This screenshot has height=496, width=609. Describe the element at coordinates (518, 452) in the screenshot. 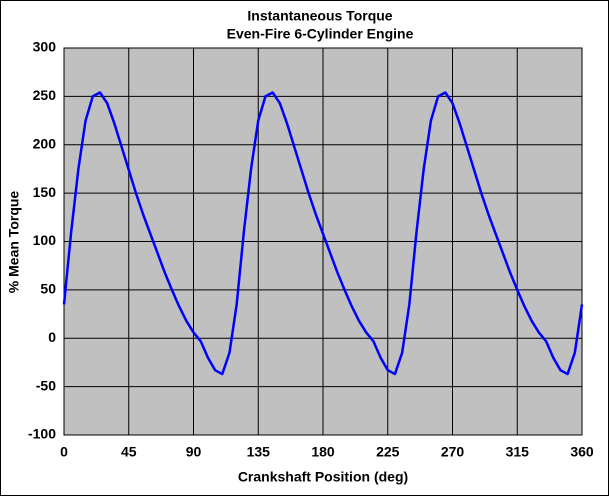

I see `x-tick-label: 315` at that location.